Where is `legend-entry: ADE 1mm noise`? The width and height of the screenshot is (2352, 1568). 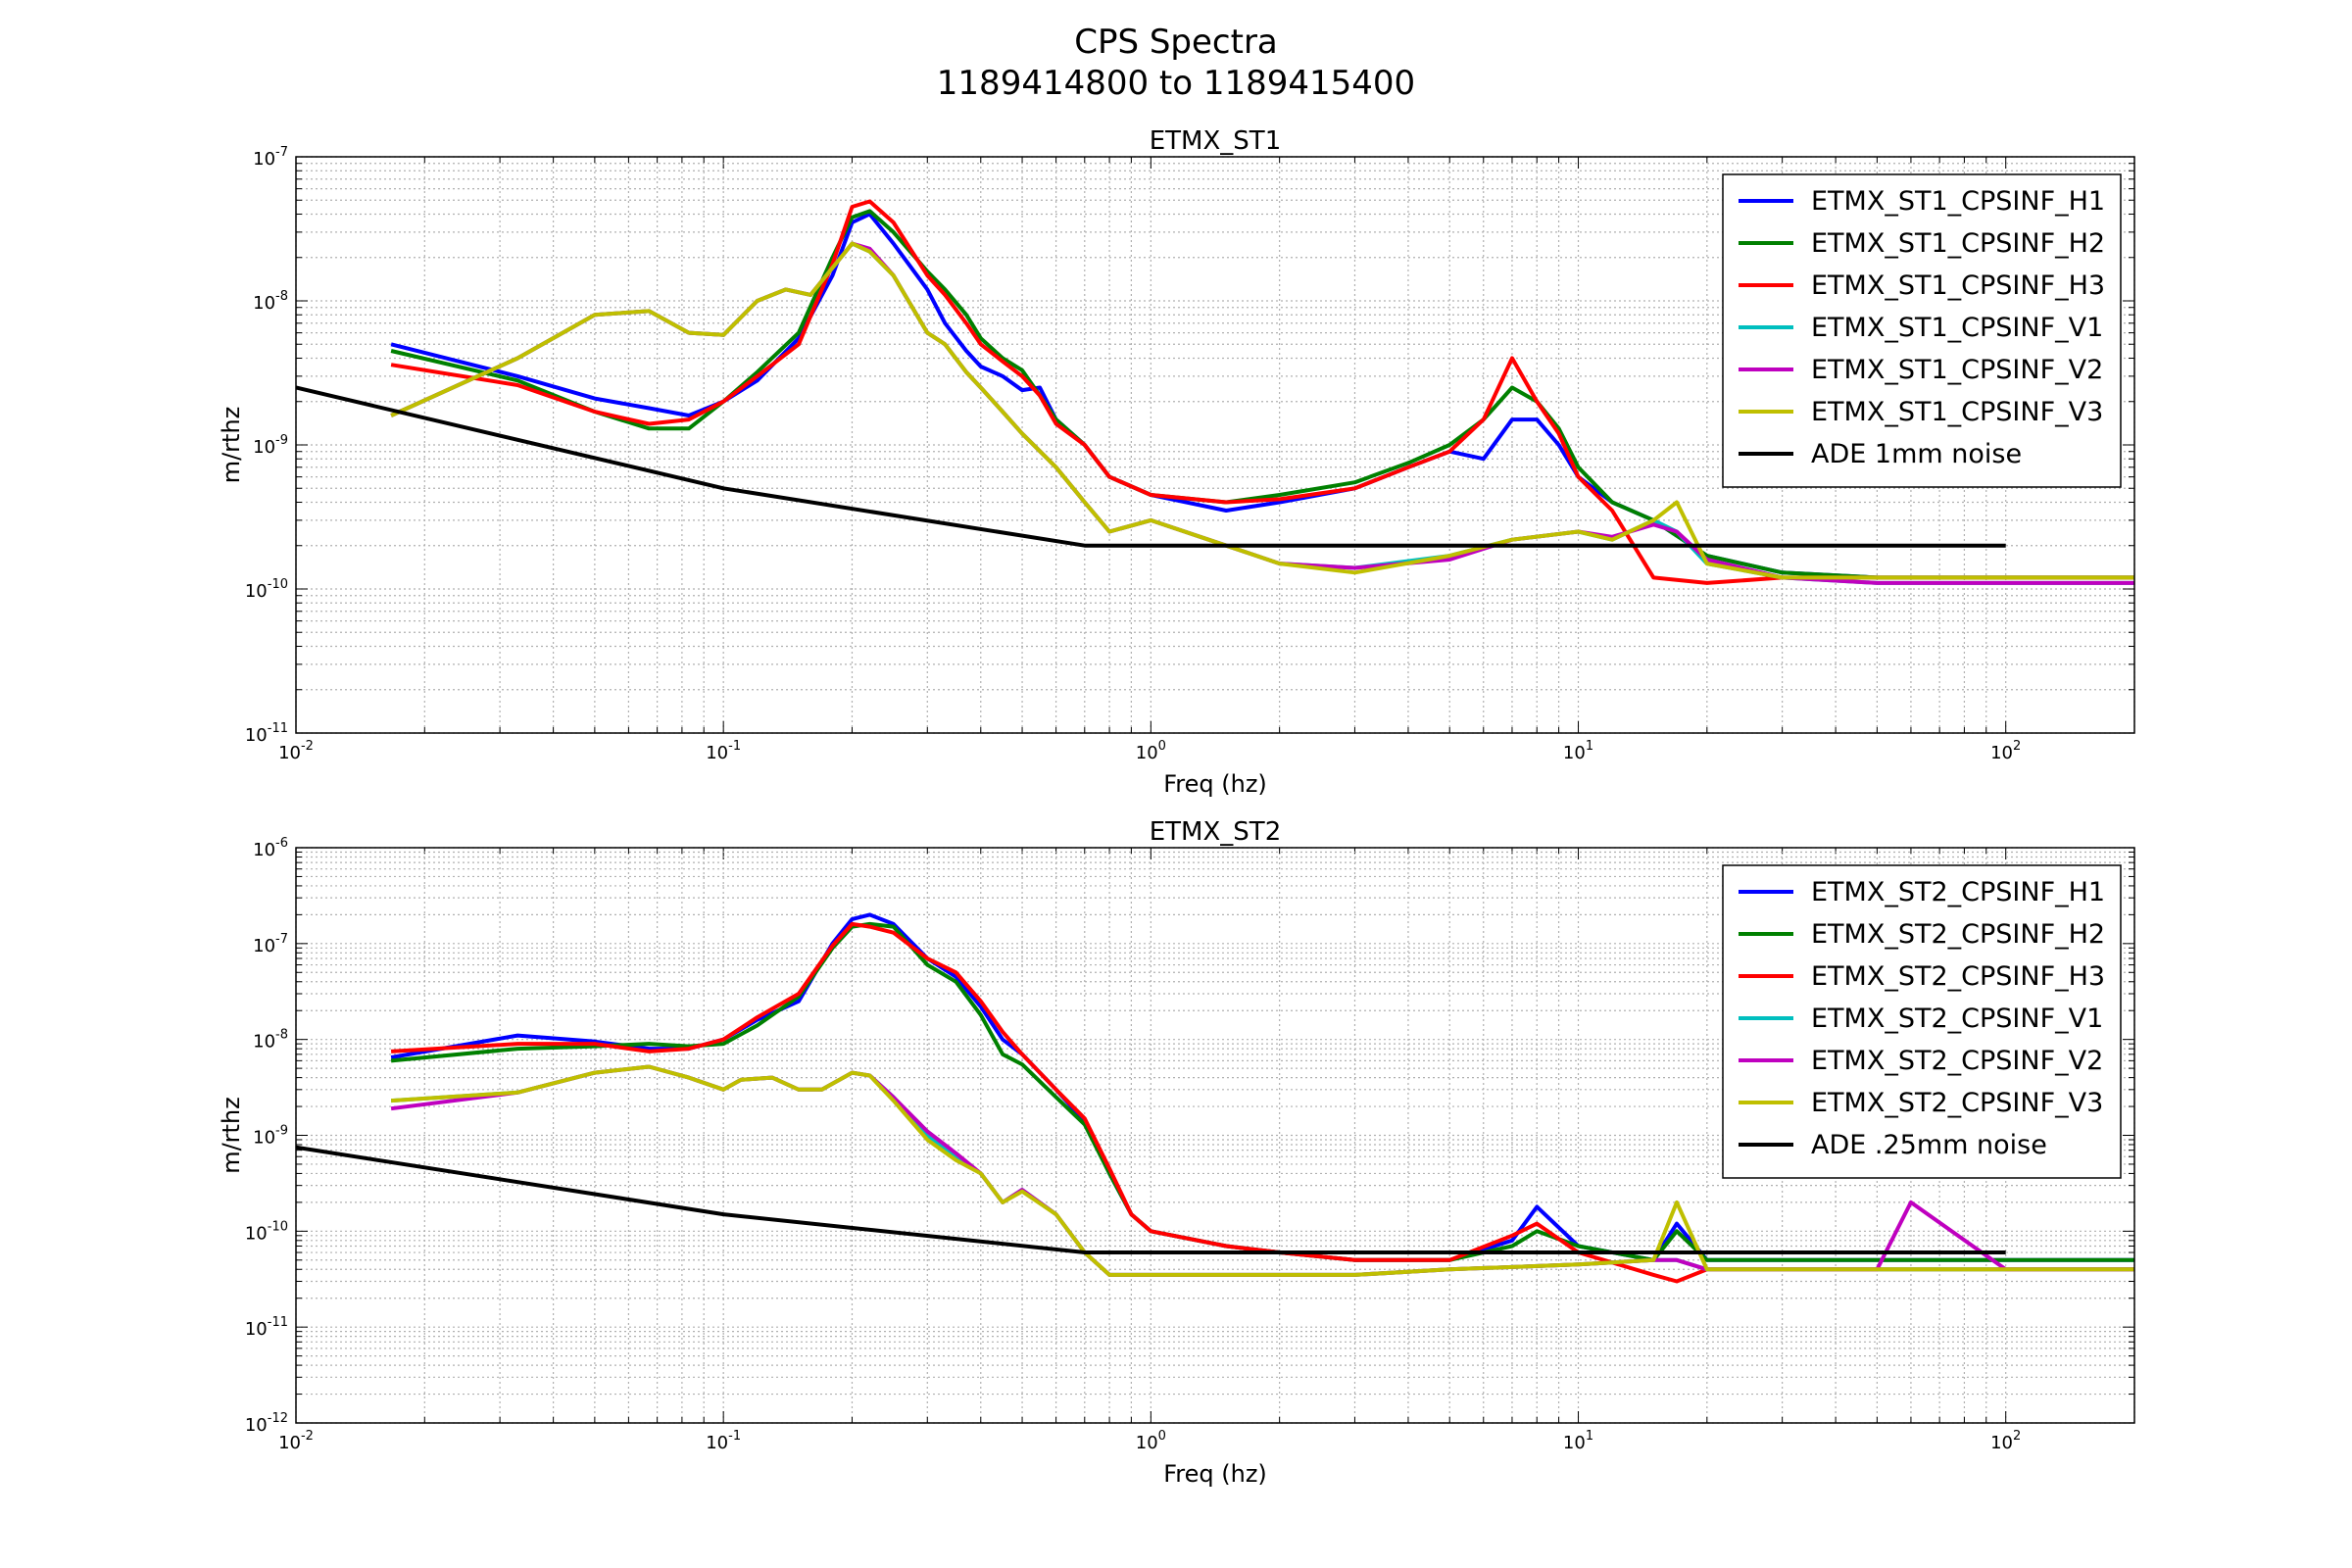 legend-entry: ADE 1mm noise is located at coordinates (1916, 454).